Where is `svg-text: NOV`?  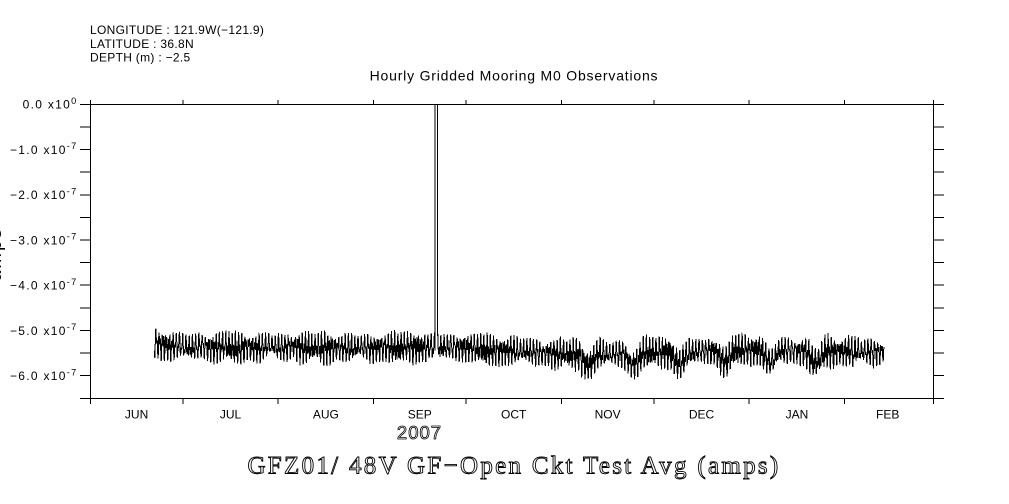 svg-text: NOV is located at coordinates (608, 415).